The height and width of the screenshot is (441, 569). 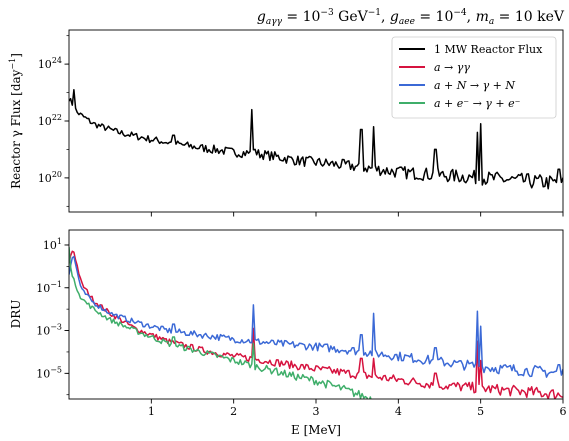 What do you see at coordinates (50, 63) in the screenshot?
I see `y-tick-label: 10²⁴` at bounding box center [50, 63].